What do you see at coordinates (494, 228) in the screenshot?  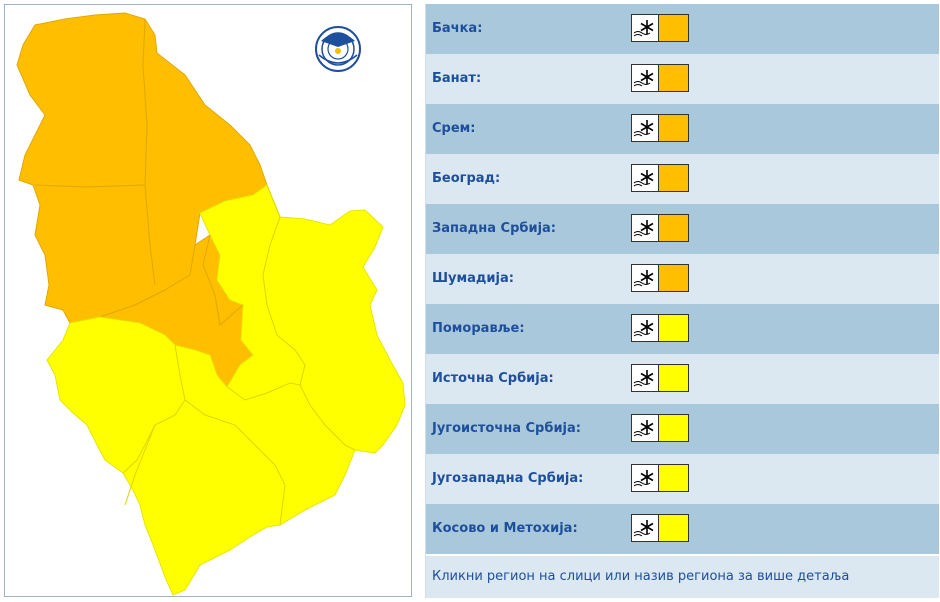 I see `region-label: Западна Србија:` at bounding box center [494, 228].